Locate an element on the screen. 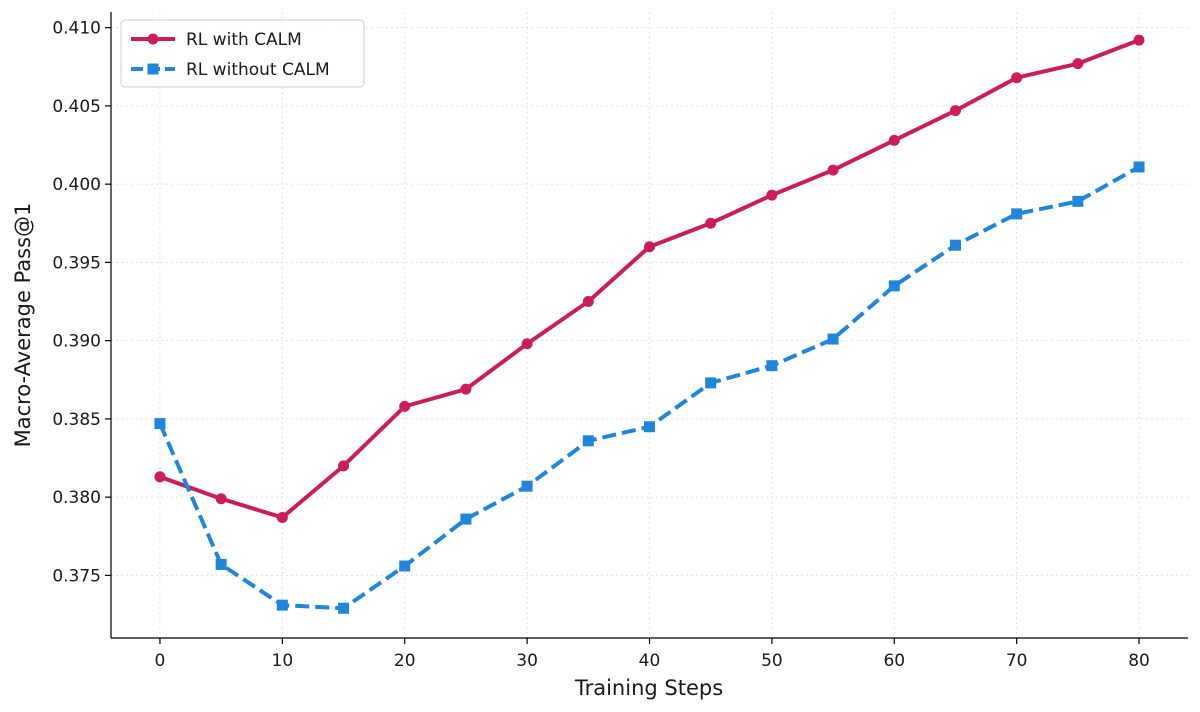 This screenshot has height=712, width=1200. y-tick-label: 0.400 is located at coordinates (76, 185).